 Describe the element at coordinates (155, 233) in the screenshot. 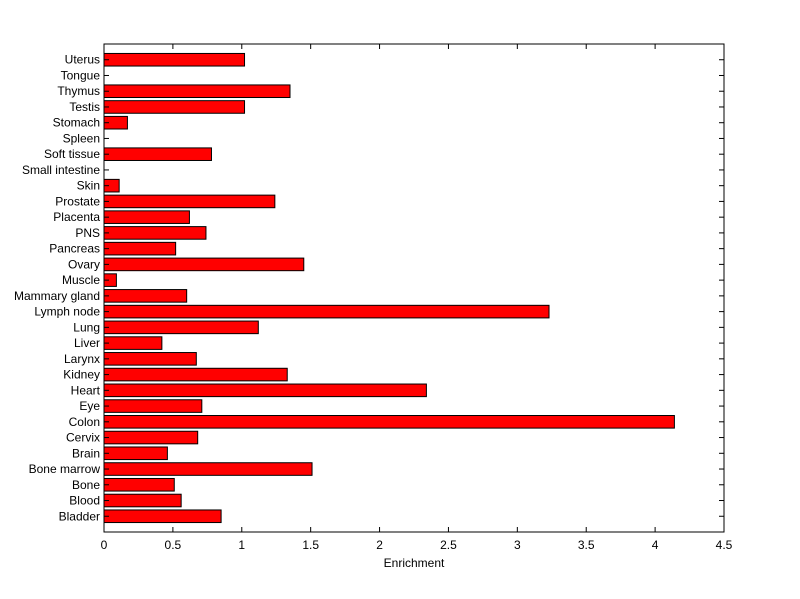

I see `bar-pns` at that location.